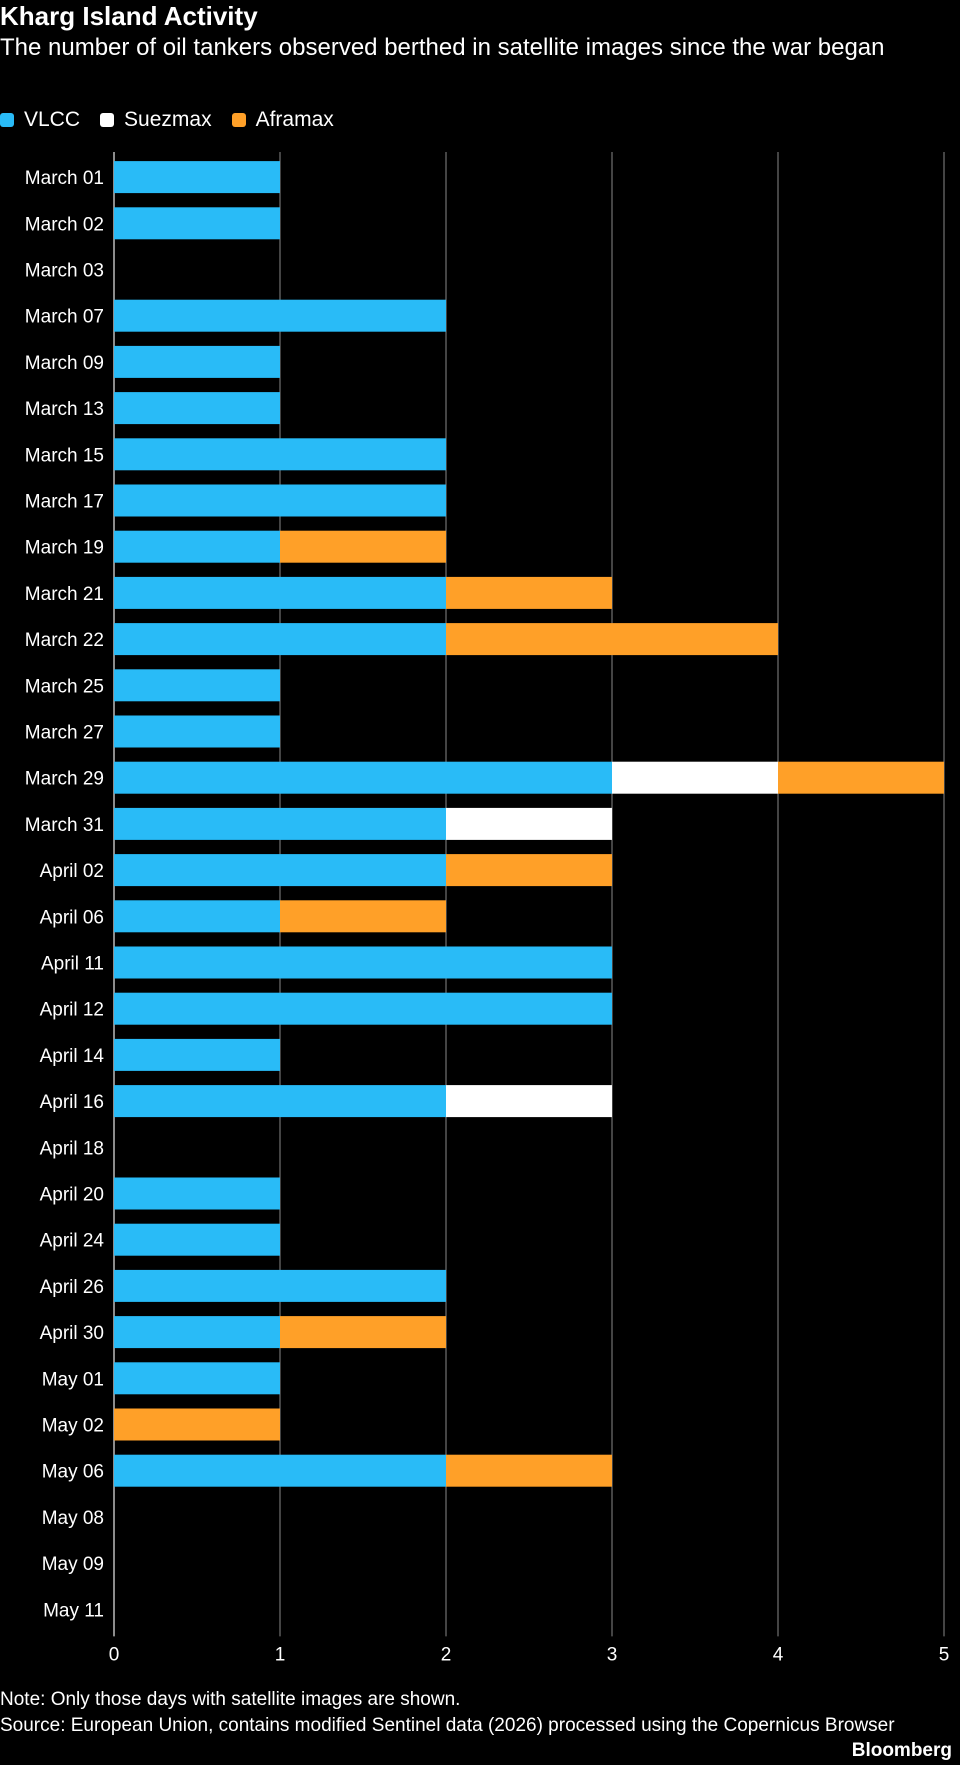 Image resolution: width=960 pixels, height=1765 pixels. I want to click on category-label-march-09: March 09, so click(64, 363).